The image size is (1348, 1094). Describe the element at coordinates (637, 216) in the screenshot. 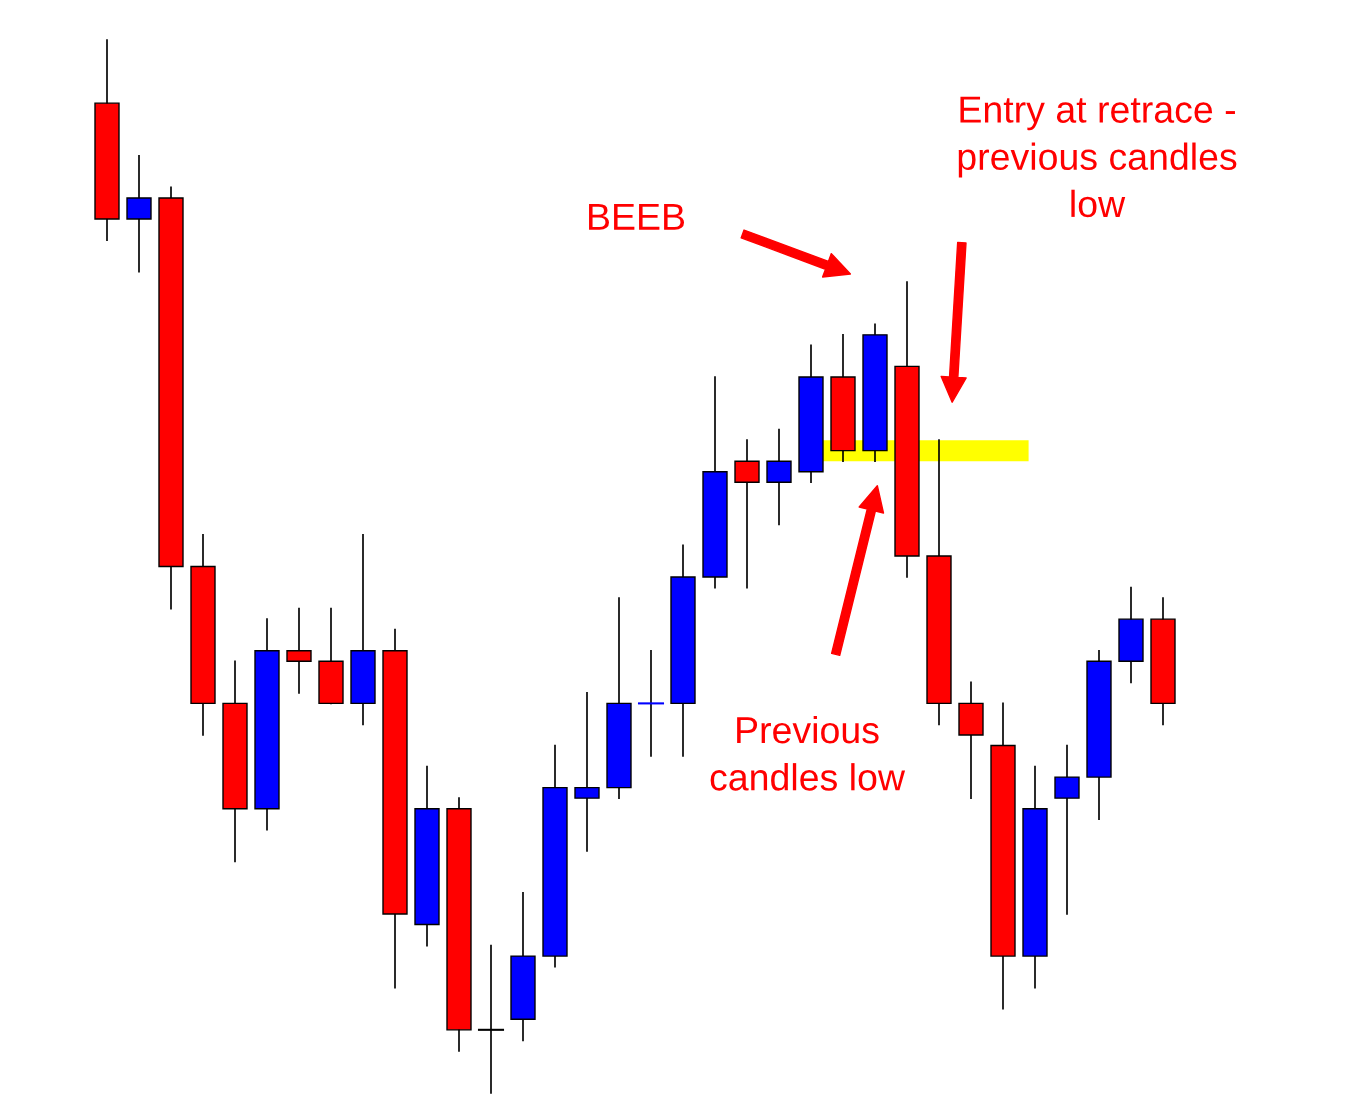

I see `annotation: BEEB` at that location.